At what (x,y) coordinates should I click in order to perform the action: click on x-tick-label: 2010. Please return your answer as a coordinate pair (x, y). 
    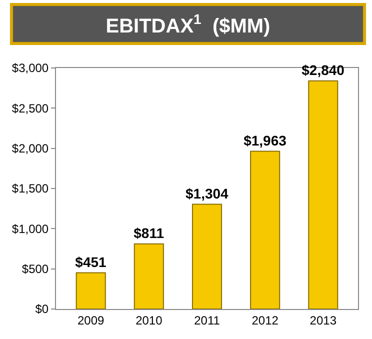
    Looking at the image, I should click on (149, 320).